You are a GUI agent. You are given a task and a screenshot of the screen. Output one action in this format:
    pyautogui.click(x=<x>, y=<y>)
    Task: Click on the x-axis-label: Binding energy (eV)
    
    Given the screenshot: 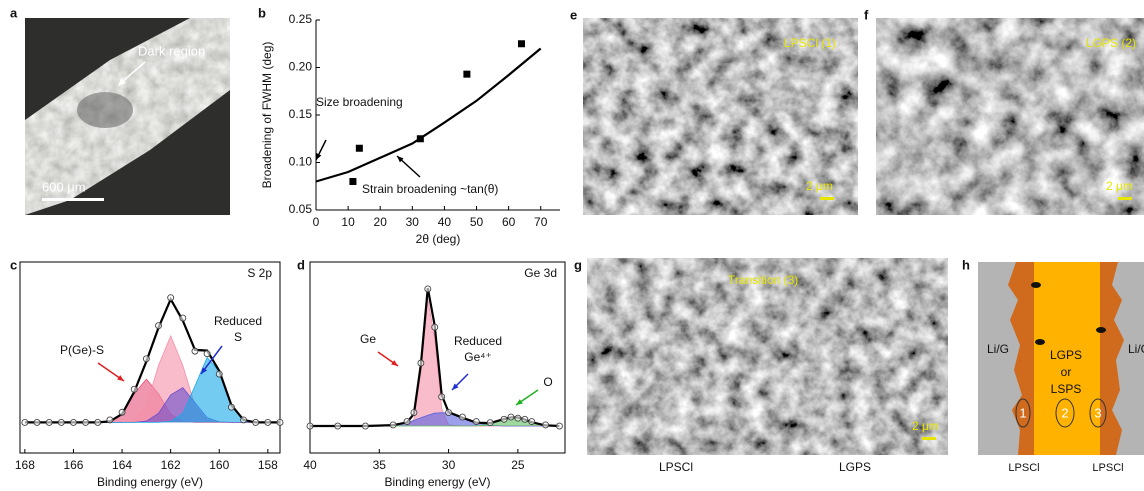 What is the action you would take?
    pyautogui.click(x=150, y=482)
    